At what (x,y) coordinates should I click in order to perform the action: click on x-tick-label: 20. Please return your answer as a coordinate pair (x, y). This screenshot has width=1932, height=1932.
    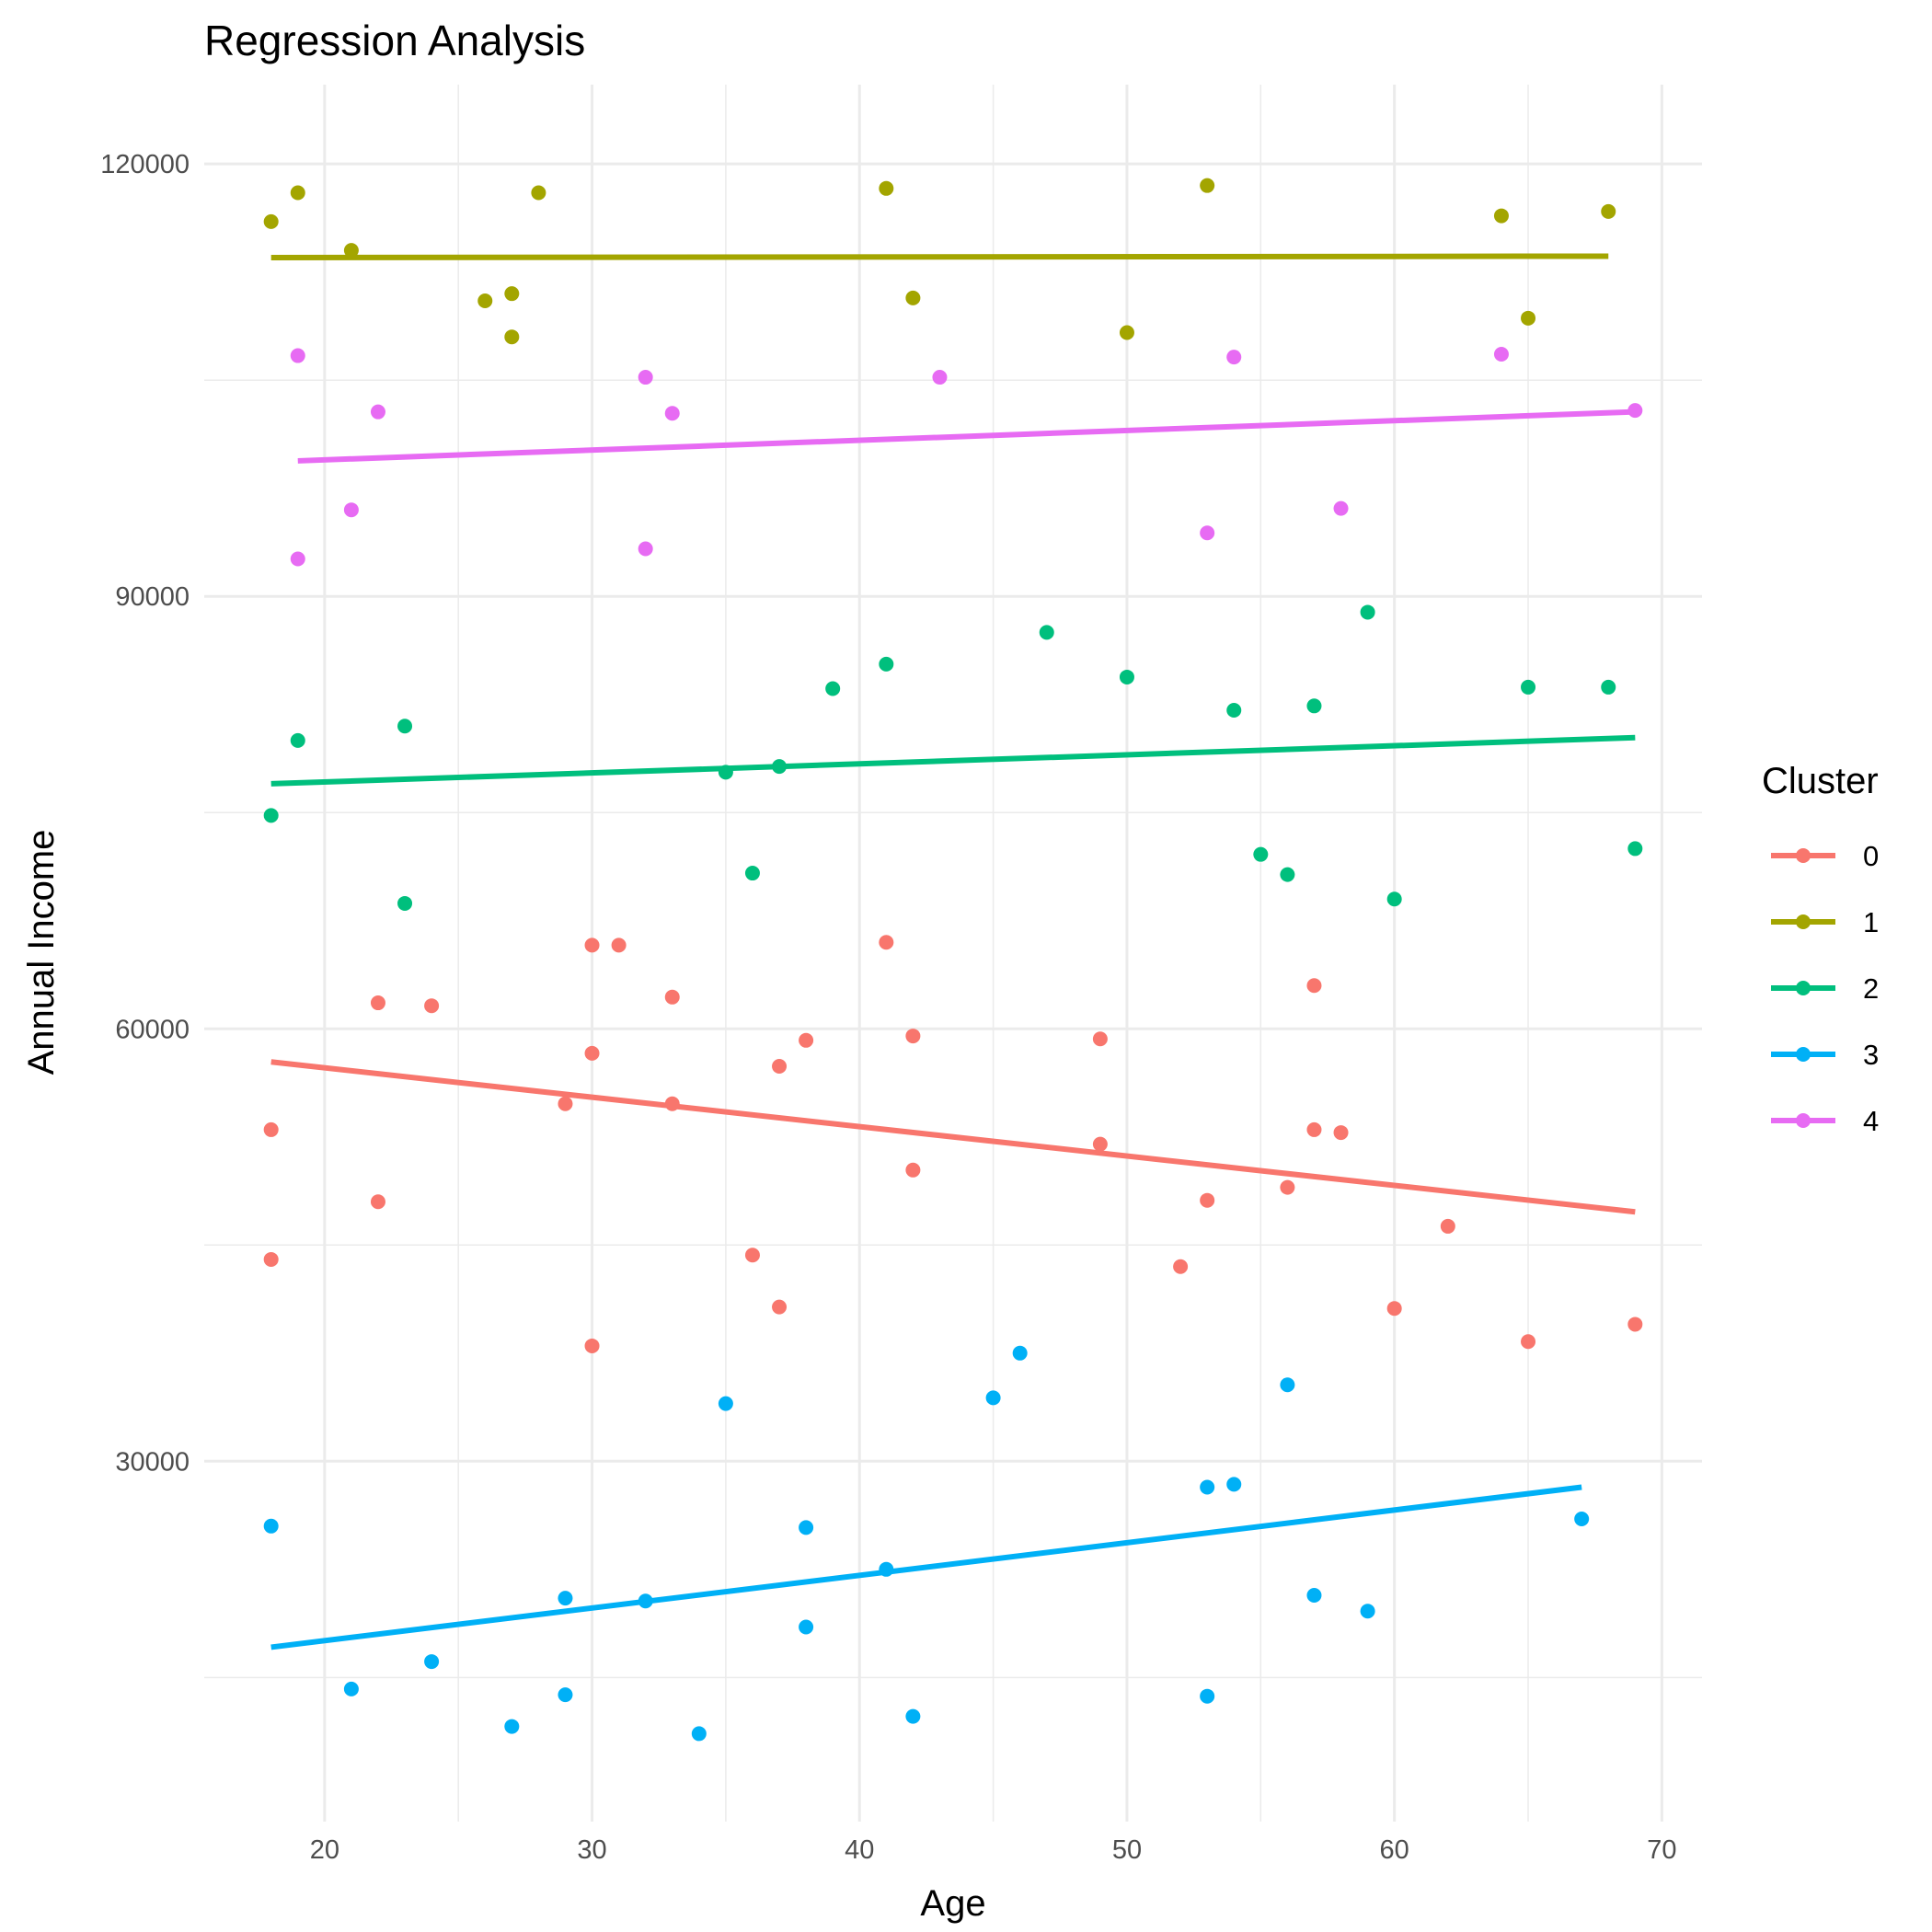
    Looking at the image, I should click on (324, 1850).